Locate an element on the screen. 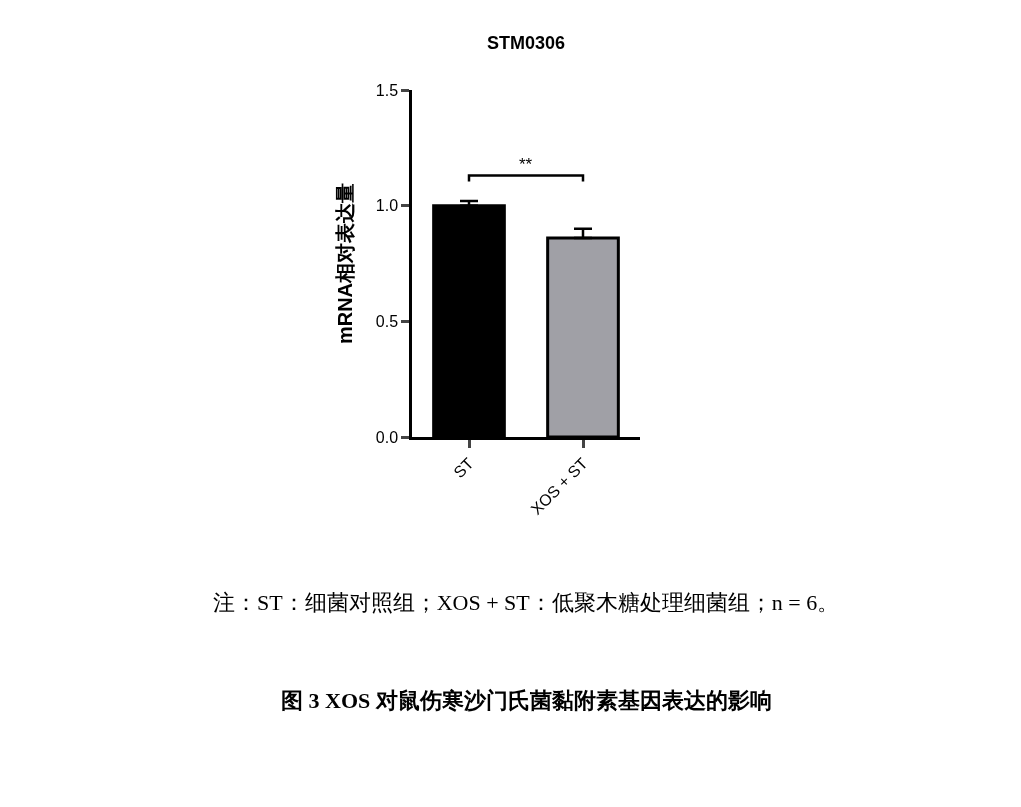 The image size is (1021, 807). caption: 图 3 XOS 对鼠伤寒沙门氏菌黏附素基因表达的影响 is located at coordinates (526, 700).